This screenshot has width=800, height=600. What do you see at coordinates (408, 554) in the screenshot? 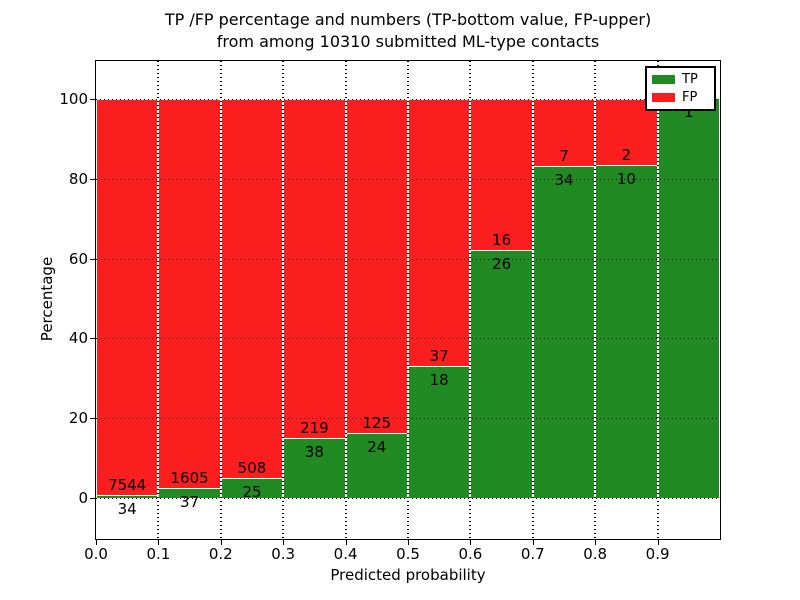
I see `x-tick-label: 0.5` at bounding box center [408, 554].